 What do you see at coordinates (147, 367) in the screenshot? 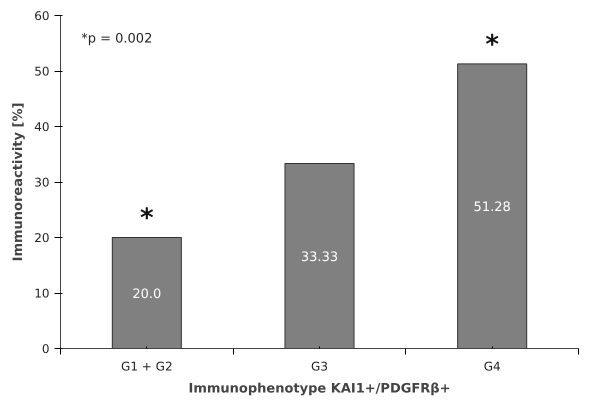
I see `x-tick-label: G1 + G2` at bounding box center [147, 367].